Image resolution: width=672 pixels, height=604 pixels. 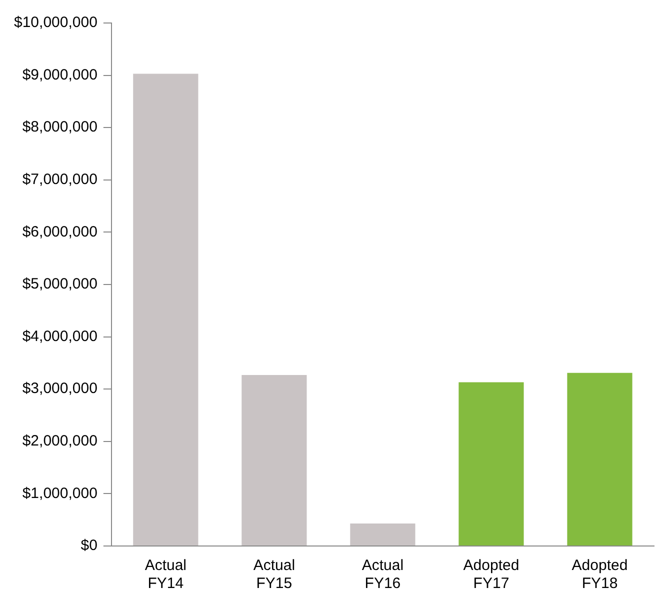 I want to click on y-tick-label: $6,000,000, so click(x=60, y=231).